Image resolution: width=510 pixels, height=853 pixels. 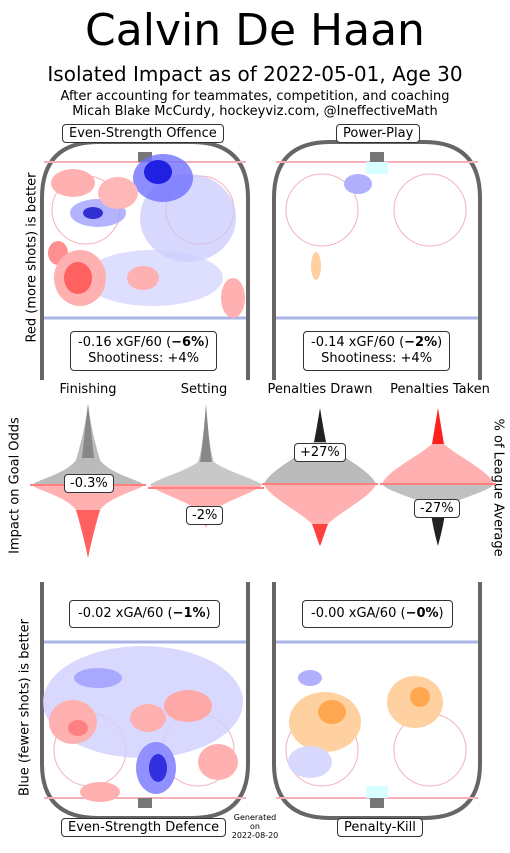 What do you see at coordinates (377, 701) in the screenshot?
I see `penalty-kill-rink` at bounding box center [377, 701].